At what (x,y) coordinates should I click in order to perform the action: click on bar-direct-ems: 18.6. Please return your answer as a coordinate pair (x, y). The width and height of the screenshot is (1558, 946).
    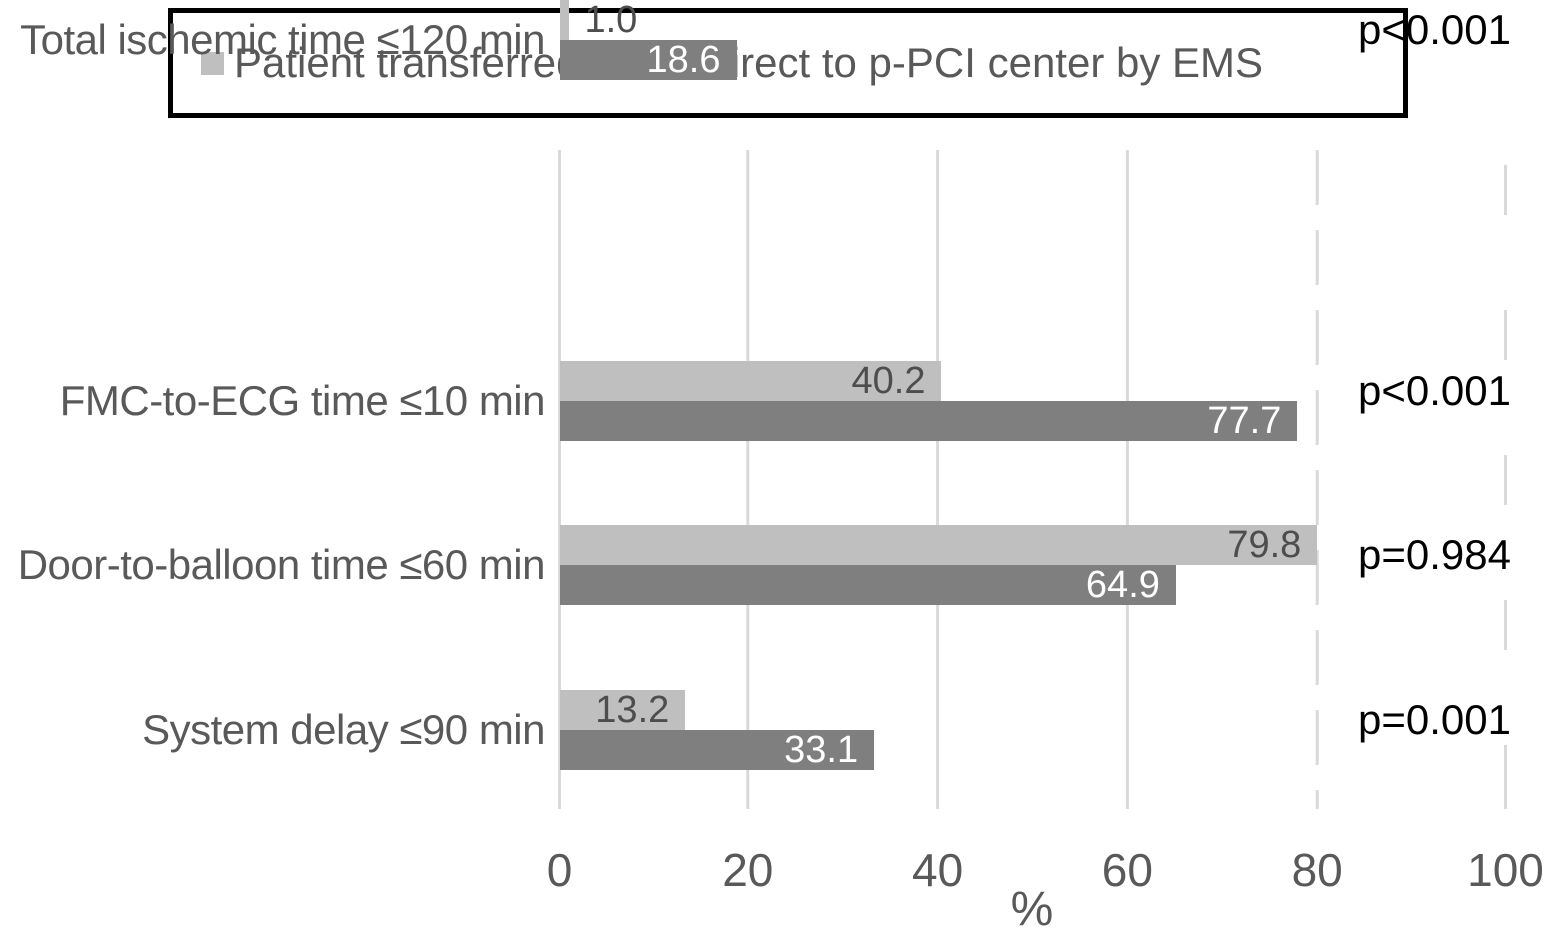
    Looking at the image, I should click on (648, 60).